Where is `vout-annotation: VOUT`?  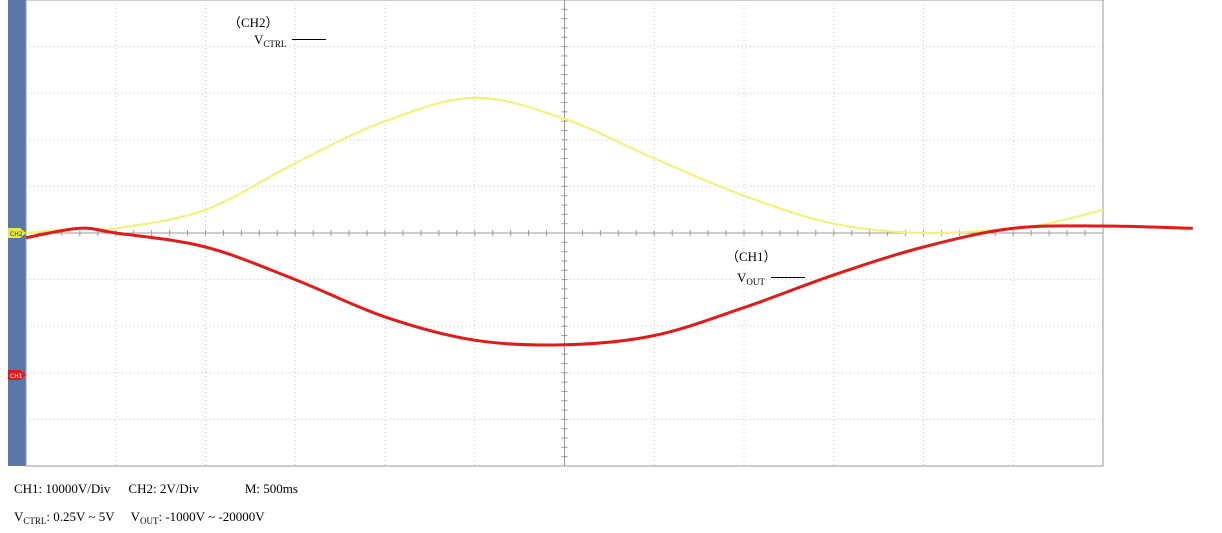 vout-annotation: VOUT is located at coordinates (771, 278).